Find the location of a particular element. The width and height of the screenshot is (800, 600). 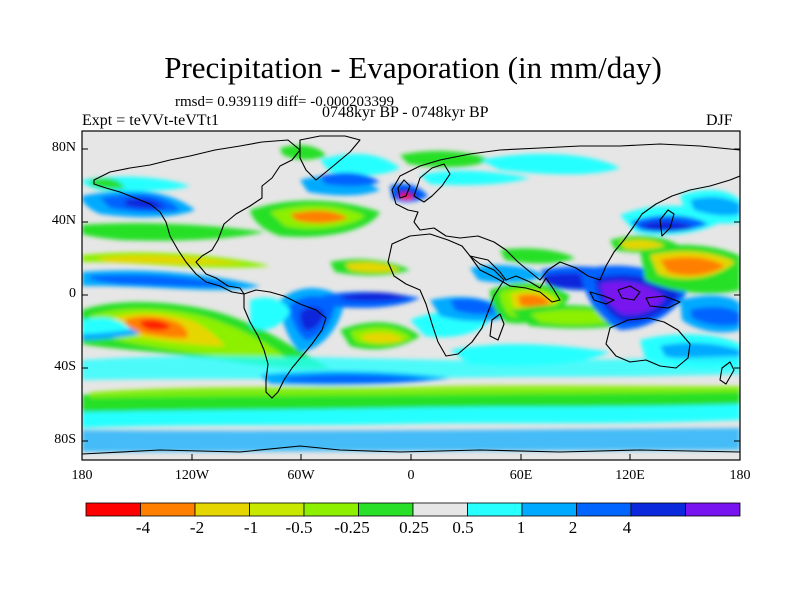

y-tick-label: 80S is located at coordinates (65, 439).